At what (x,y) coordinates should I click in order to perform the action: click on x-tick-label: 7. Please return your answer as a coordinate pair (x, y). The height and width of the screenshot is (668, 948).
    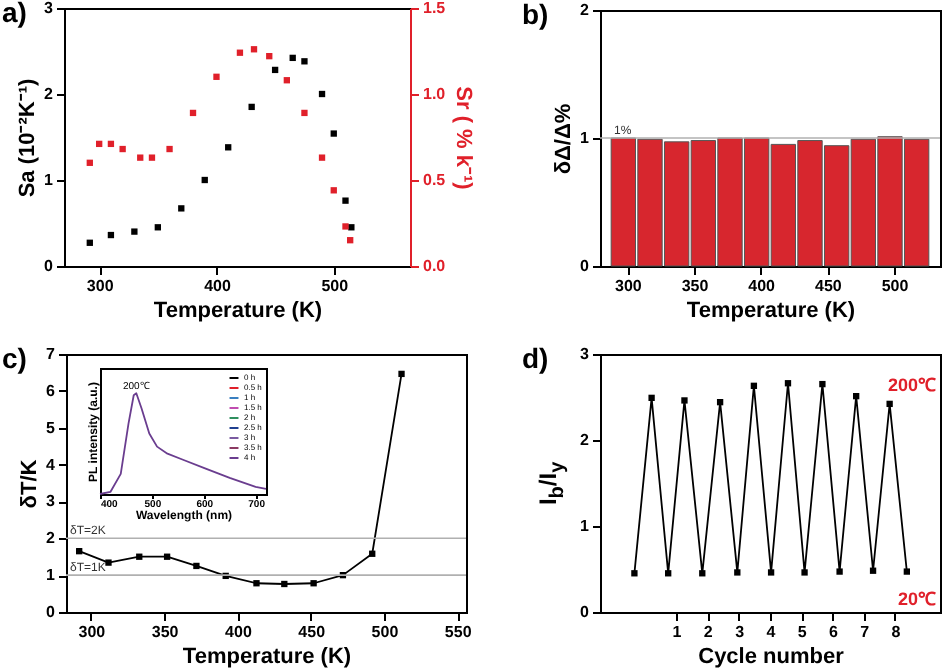
    Looking at the image, I should click on (865, 632).